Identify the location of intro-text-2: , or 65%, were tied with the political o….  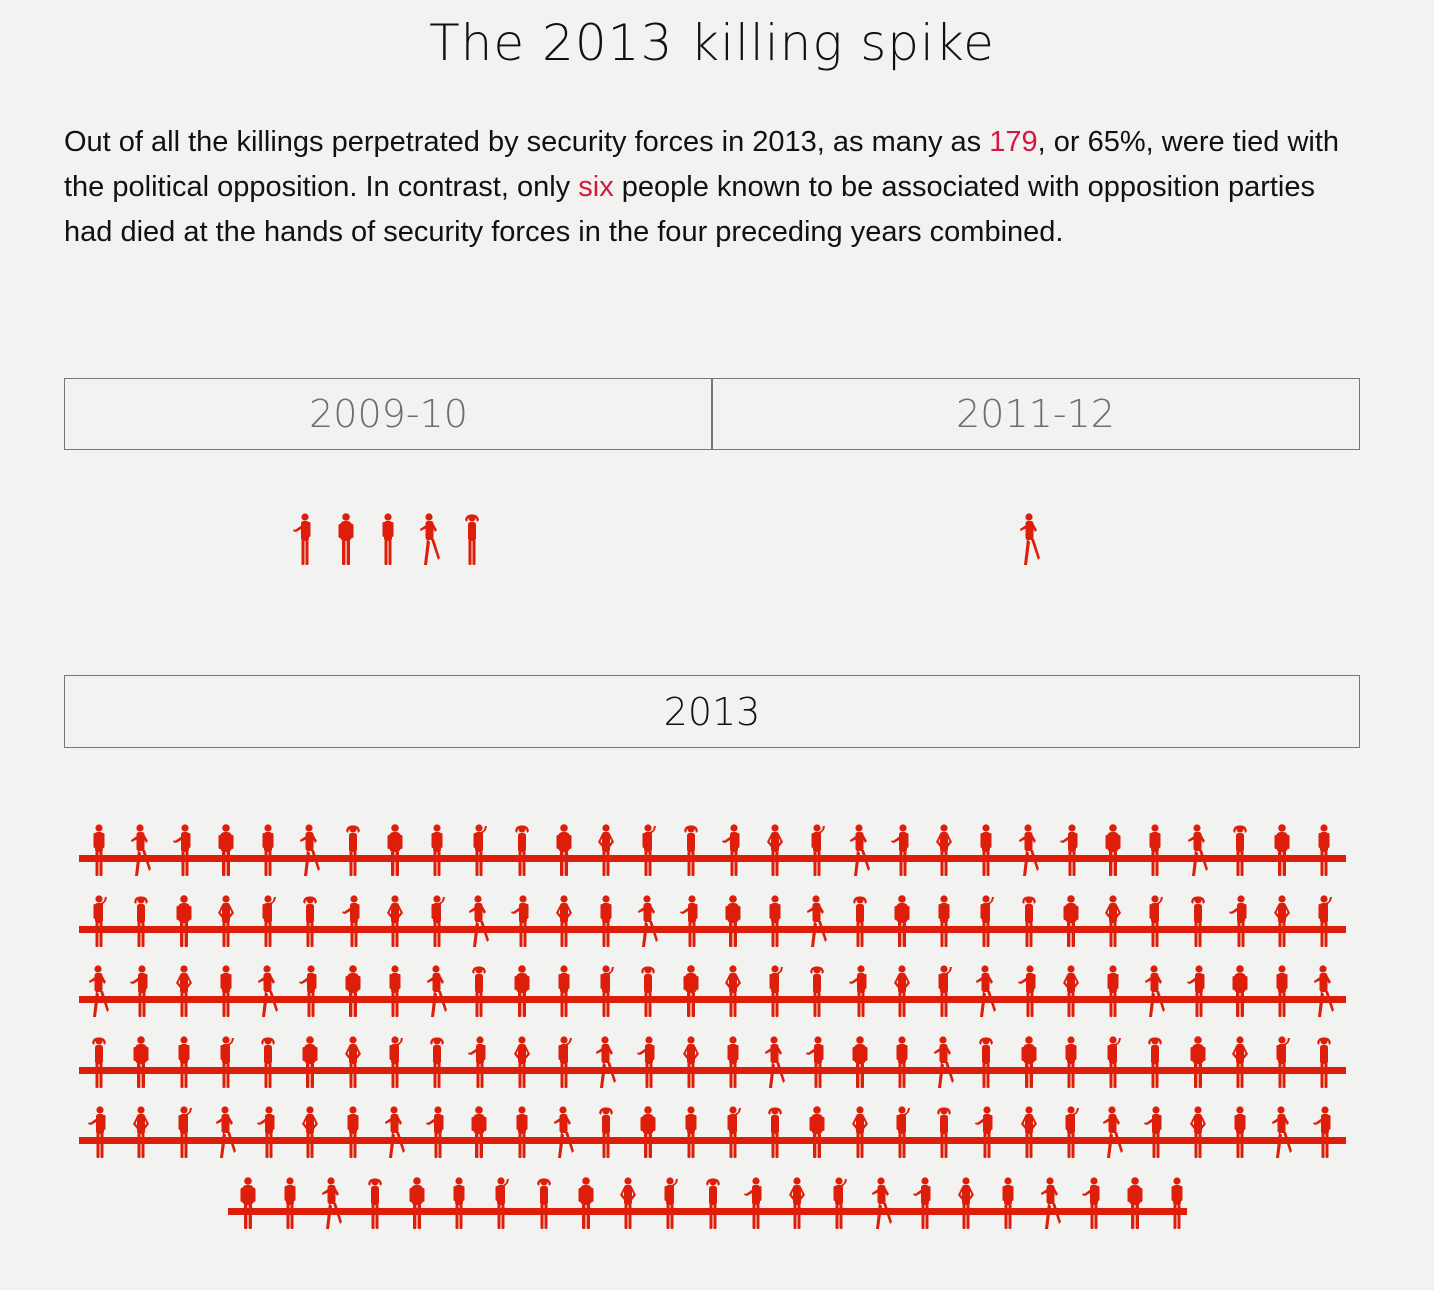
(702, 164).